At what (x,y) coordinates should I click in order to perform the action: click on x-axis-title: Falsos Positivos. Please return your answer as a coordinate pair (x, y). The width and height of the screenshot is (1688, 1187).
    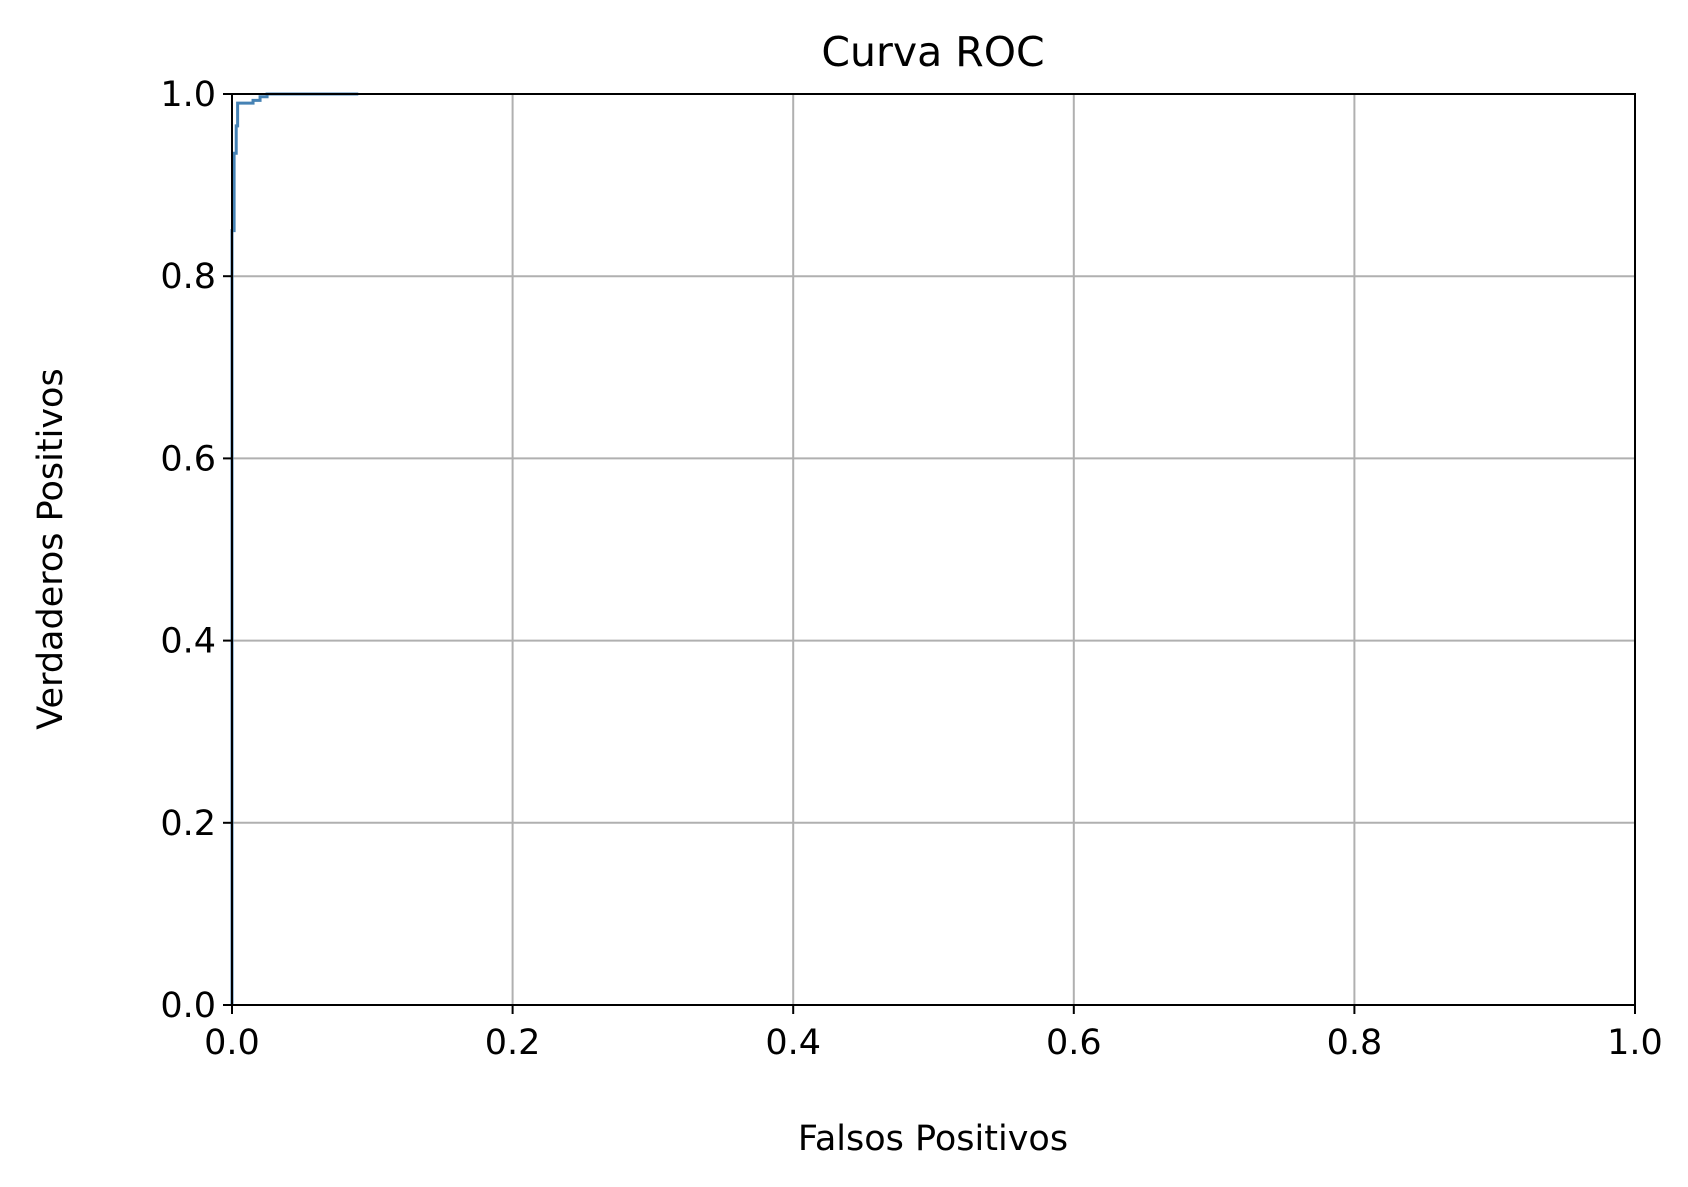
    Looking at the image, I should click on (933, 1139).